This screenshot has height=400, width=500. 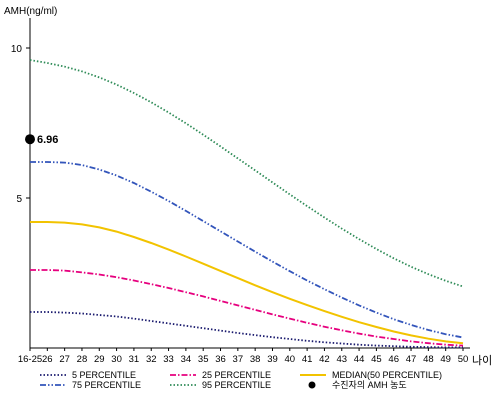 I want to click on x-tick-label: 48, so click(x=428, y=359).